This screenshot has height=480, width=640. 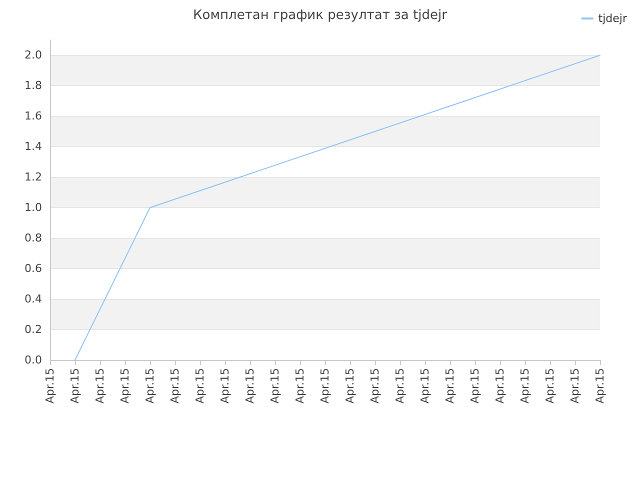 What do you see at coordinates (613, 18) in the screenshot?
I see `legend-label: tjdejr` at bounding box center [613, 18].